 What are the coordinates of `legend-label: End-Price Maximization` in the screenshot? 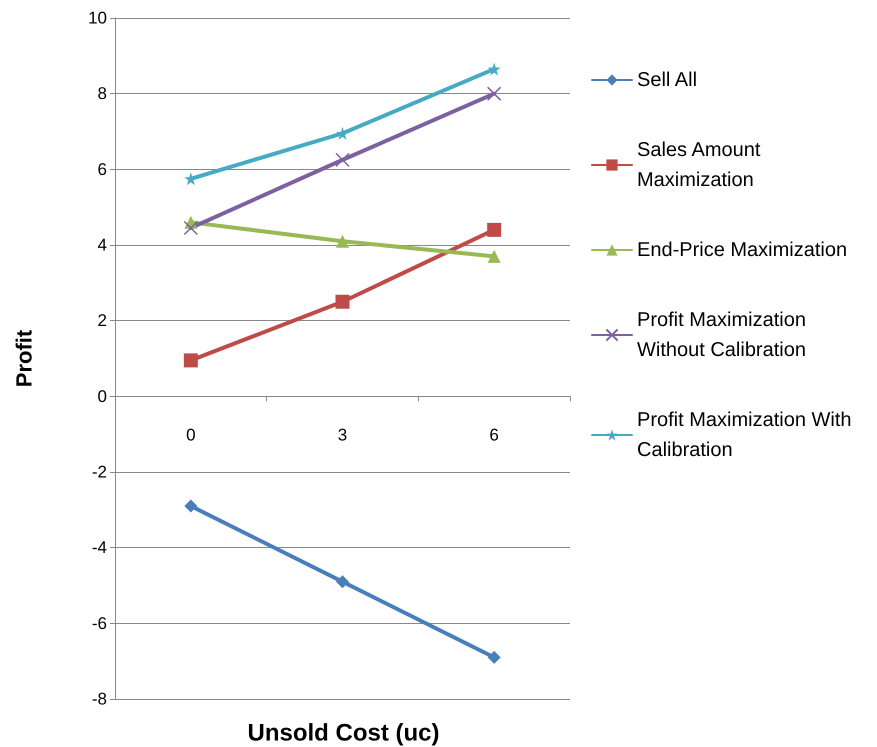 It's located at (742, 250).